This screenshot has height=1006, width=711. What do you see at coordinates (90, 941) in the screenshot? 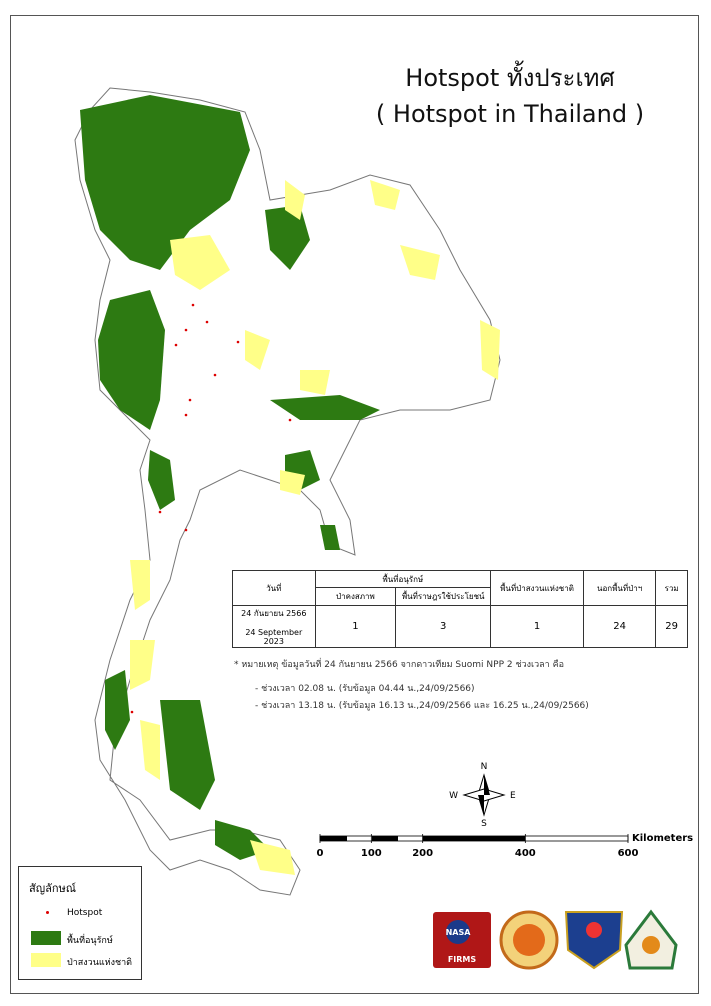
I see `legend-label: พื้นที่อนุรักษ์` at bounding box center [90, 941].